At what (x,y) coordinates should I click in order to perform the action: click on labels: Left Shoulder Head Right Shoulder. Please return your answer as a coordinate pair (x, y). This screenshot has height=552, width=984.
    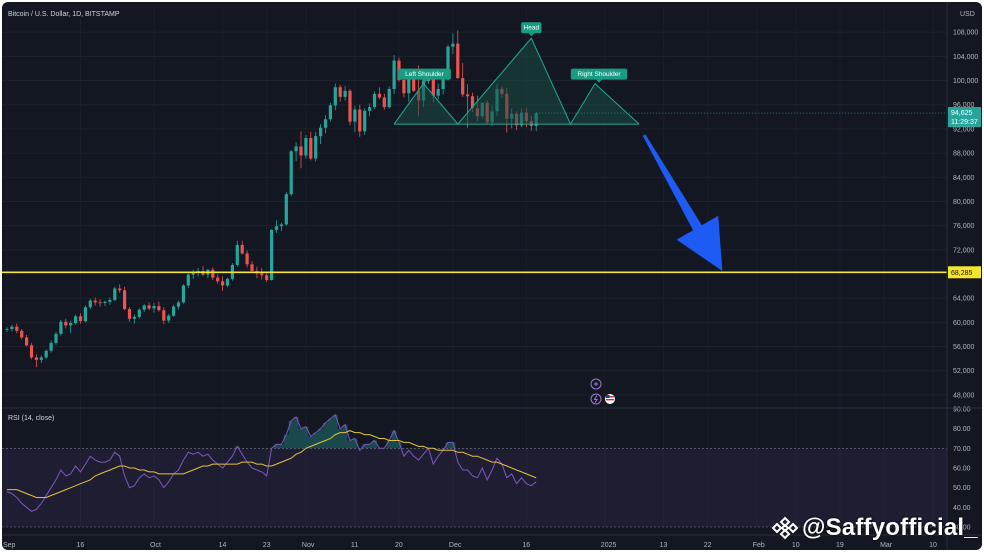
    Looking at the image, I should click on (513, 52).